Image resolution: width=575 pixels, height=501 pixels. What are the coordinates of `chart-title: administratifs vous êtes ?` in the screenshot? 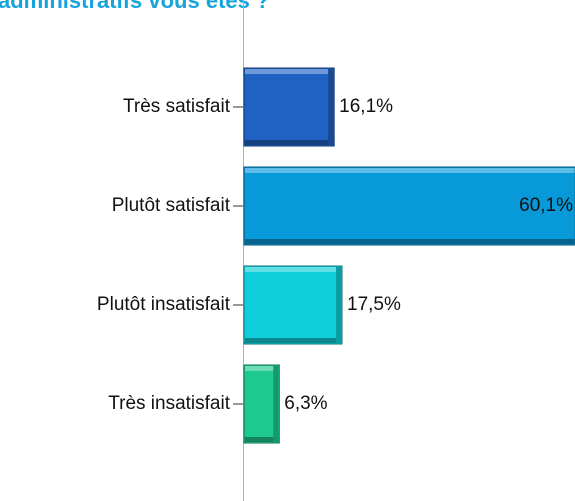 It's located at (134, 6).